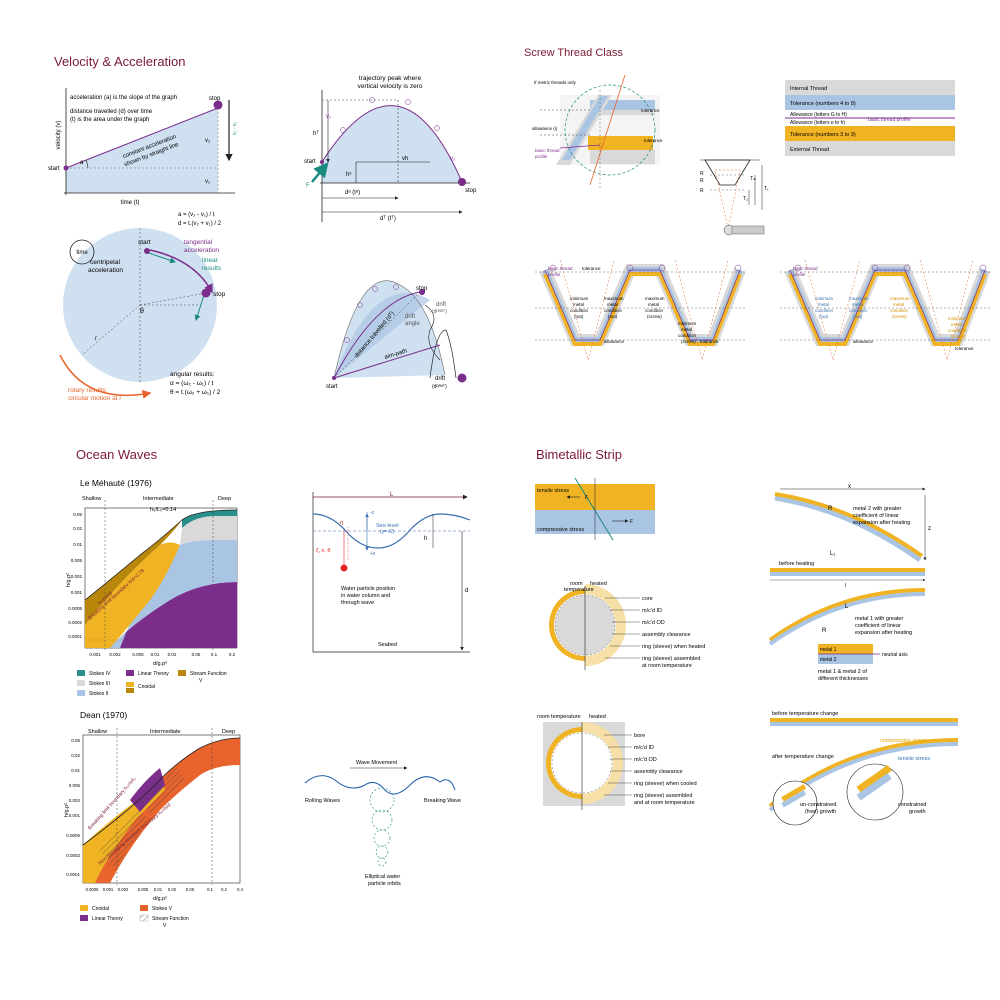  Describe the element at coordinates (809, 150) in the screenshot. I see `legend-5: External Thread` at that location.